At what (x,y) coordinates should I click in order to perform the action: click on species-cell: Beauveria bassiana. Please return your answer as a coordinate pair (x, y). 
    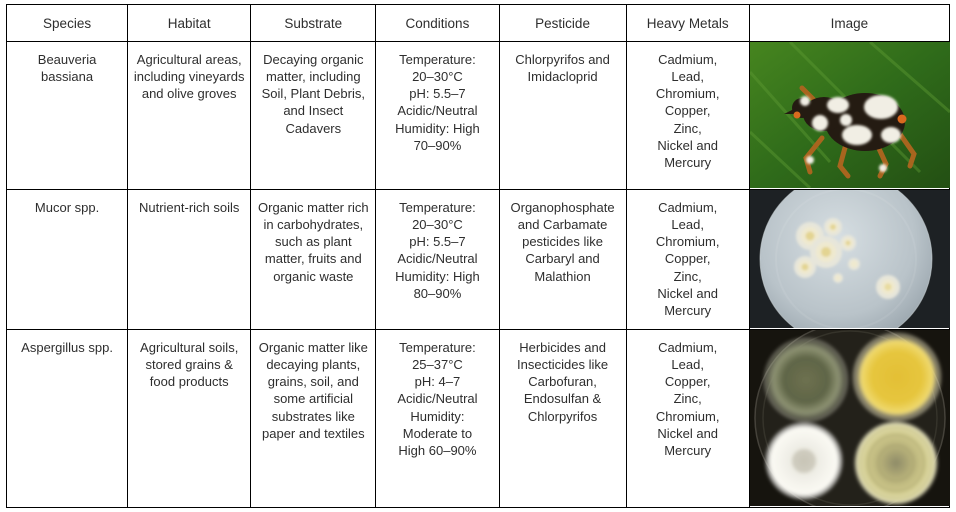
    Looking at the image, I should click on (67, 115).